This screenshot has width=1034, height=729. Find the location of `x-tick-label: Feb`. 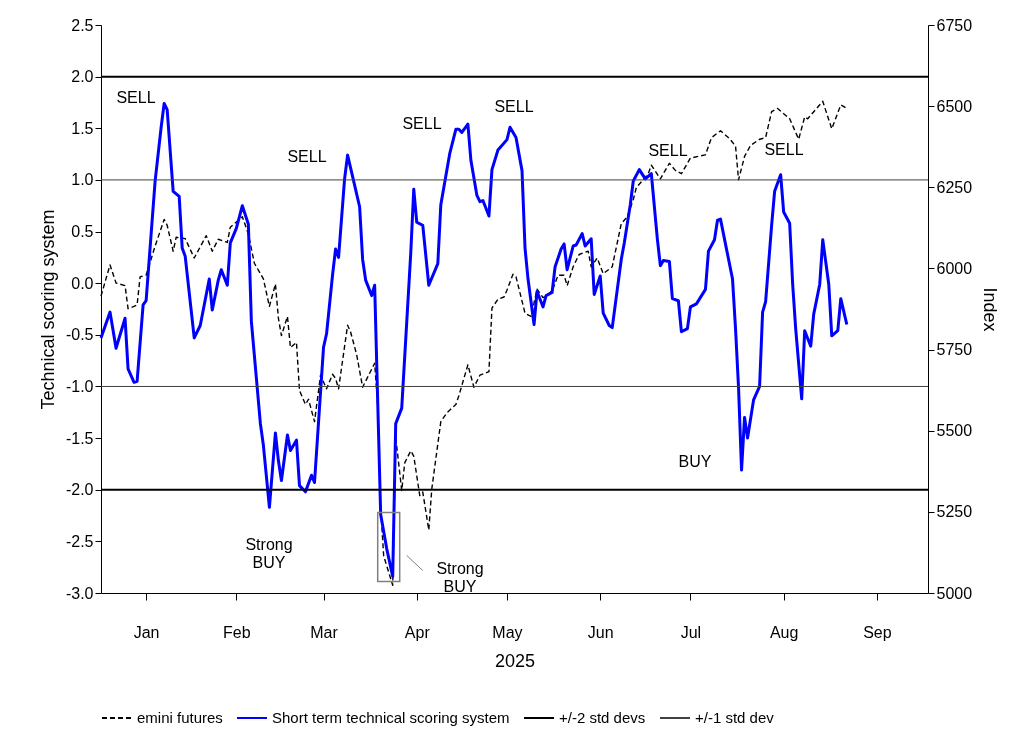

x-tick-label: Feb is located at coordinates (237, 632).